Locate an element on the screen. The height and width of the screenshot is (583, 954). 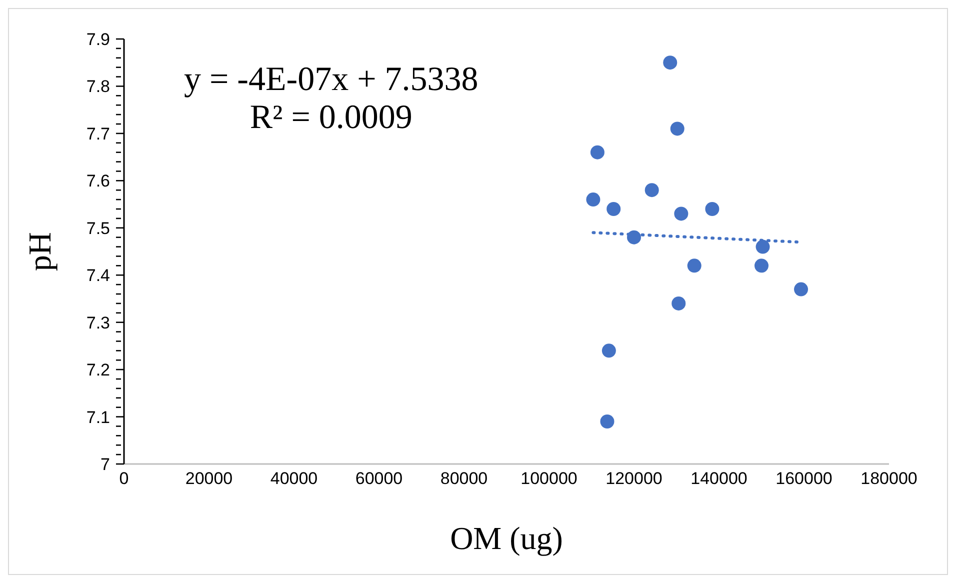
y-tick-label: 7.6 is located at coordinates (98, 181).